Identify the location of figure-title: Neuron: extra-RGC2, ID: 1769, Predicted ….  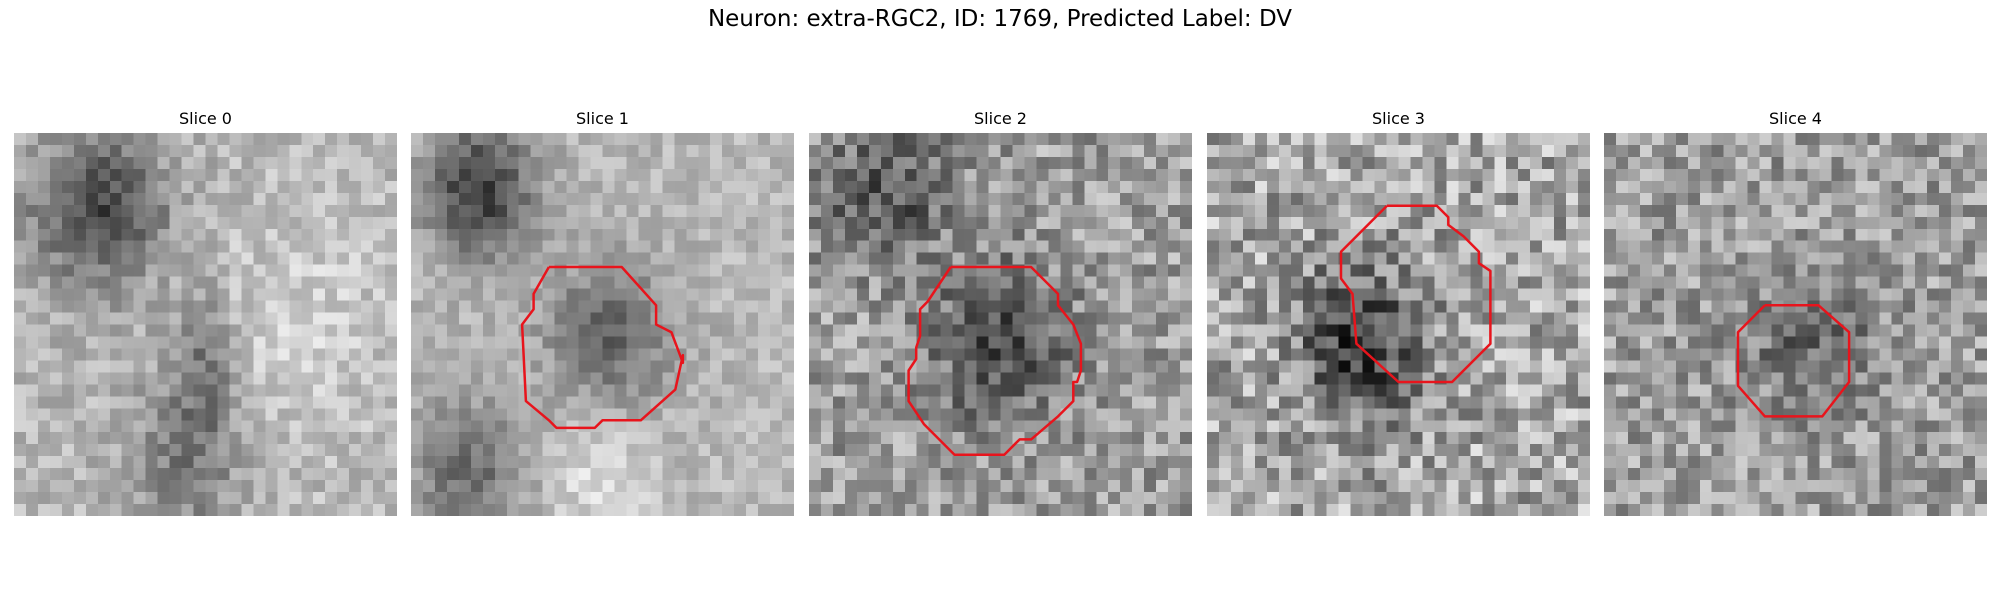
(1000, 19).